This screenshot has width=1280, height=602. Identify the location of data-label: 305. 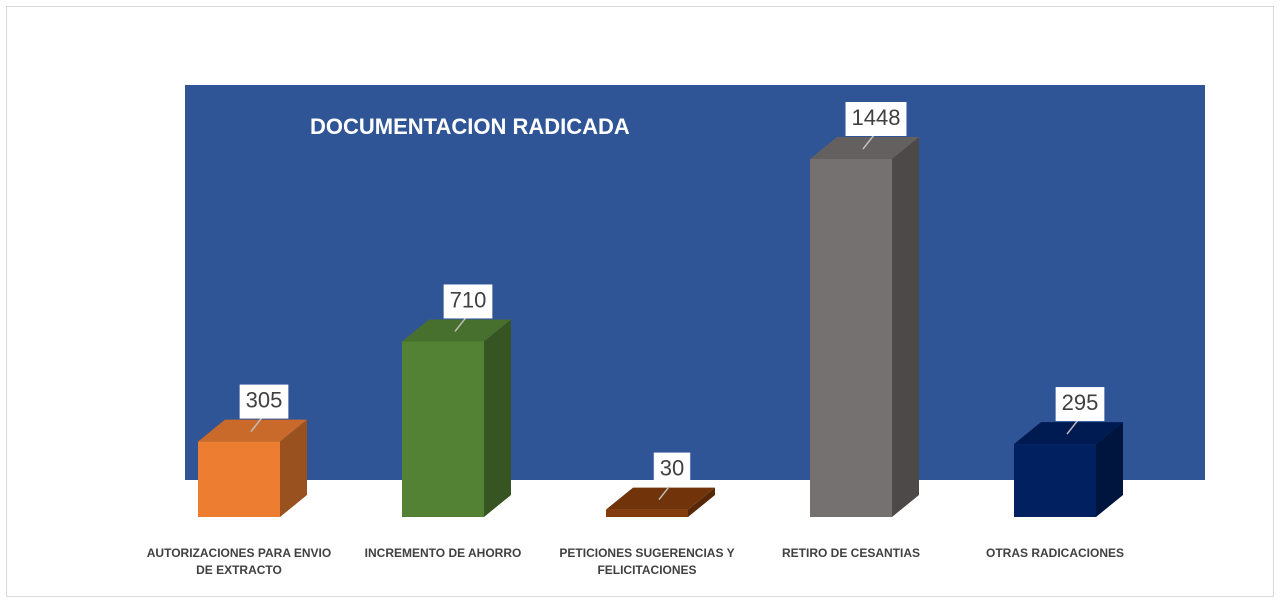
(264, 399).